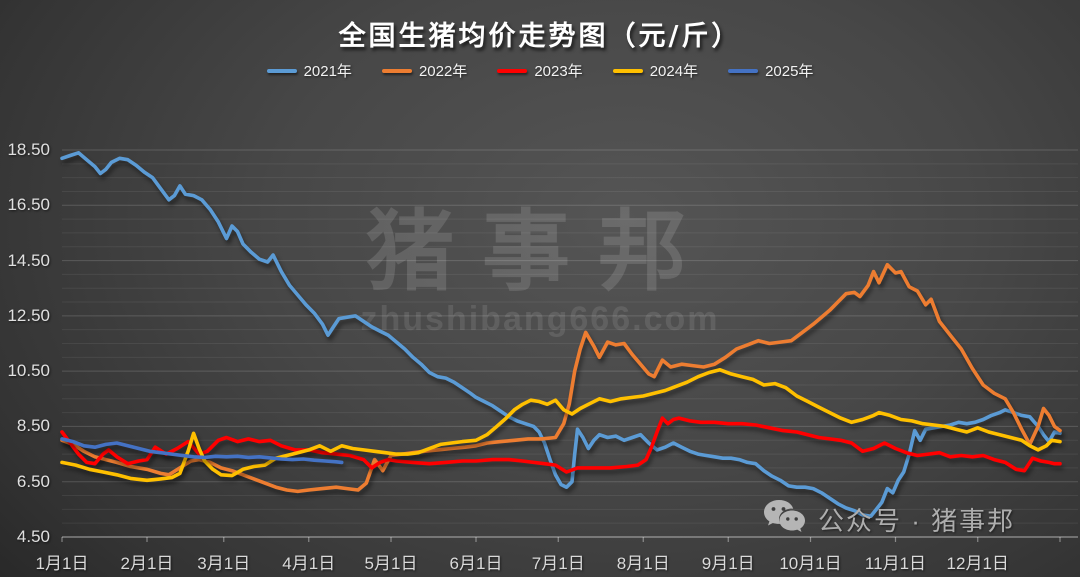  What do you see at coordinates (327, 71) in the screenshot?
I see `legend-label: 2021年` at bounding box center [327, 71].